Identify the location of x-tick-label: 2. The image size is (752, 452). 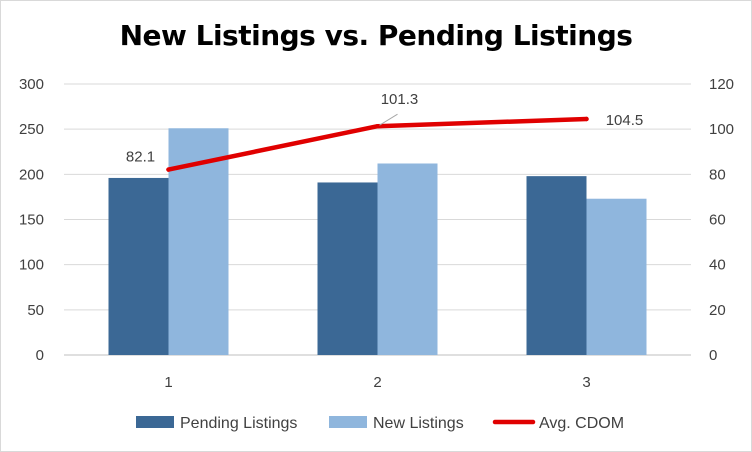
(377, 382).